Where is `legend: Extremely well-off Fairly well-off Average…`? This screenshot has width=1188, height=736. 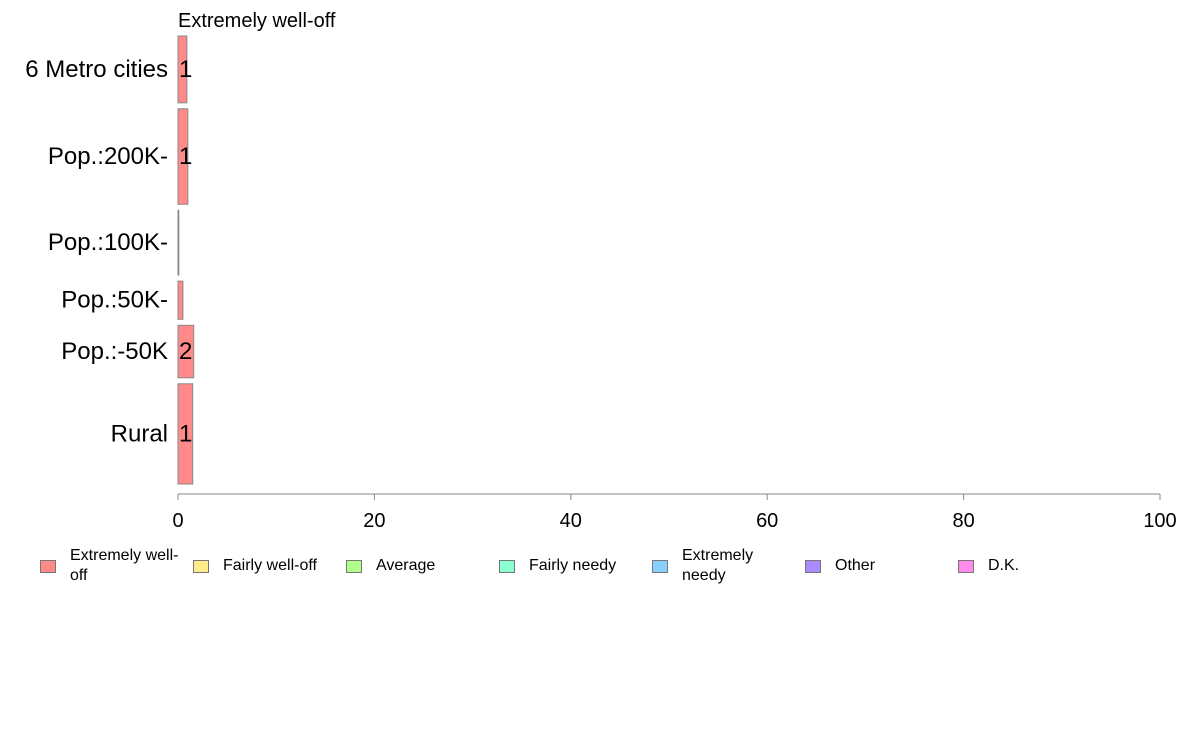 legend: Extremely well-off Fairly well-off Average… is located at coordinates (594, 570).